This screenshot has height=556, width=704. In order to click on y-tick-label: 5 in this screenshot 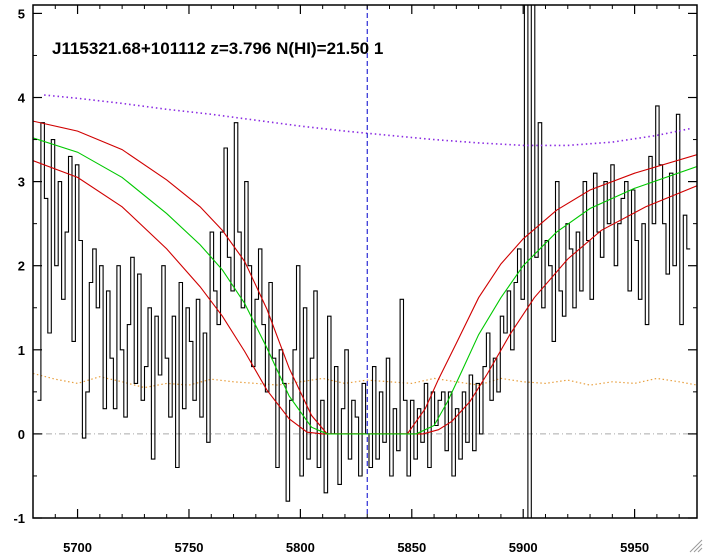, I will do `click(21, 13)`.